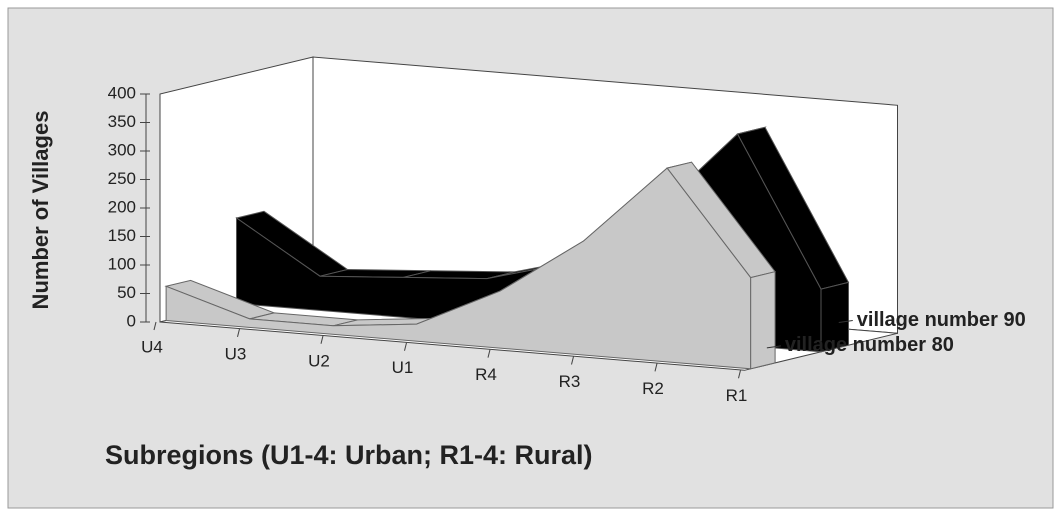  What do you see at coordinates (122, 206) in the screenshot?
I see `y-tick-label: 200` at bounding box center [122, 206].